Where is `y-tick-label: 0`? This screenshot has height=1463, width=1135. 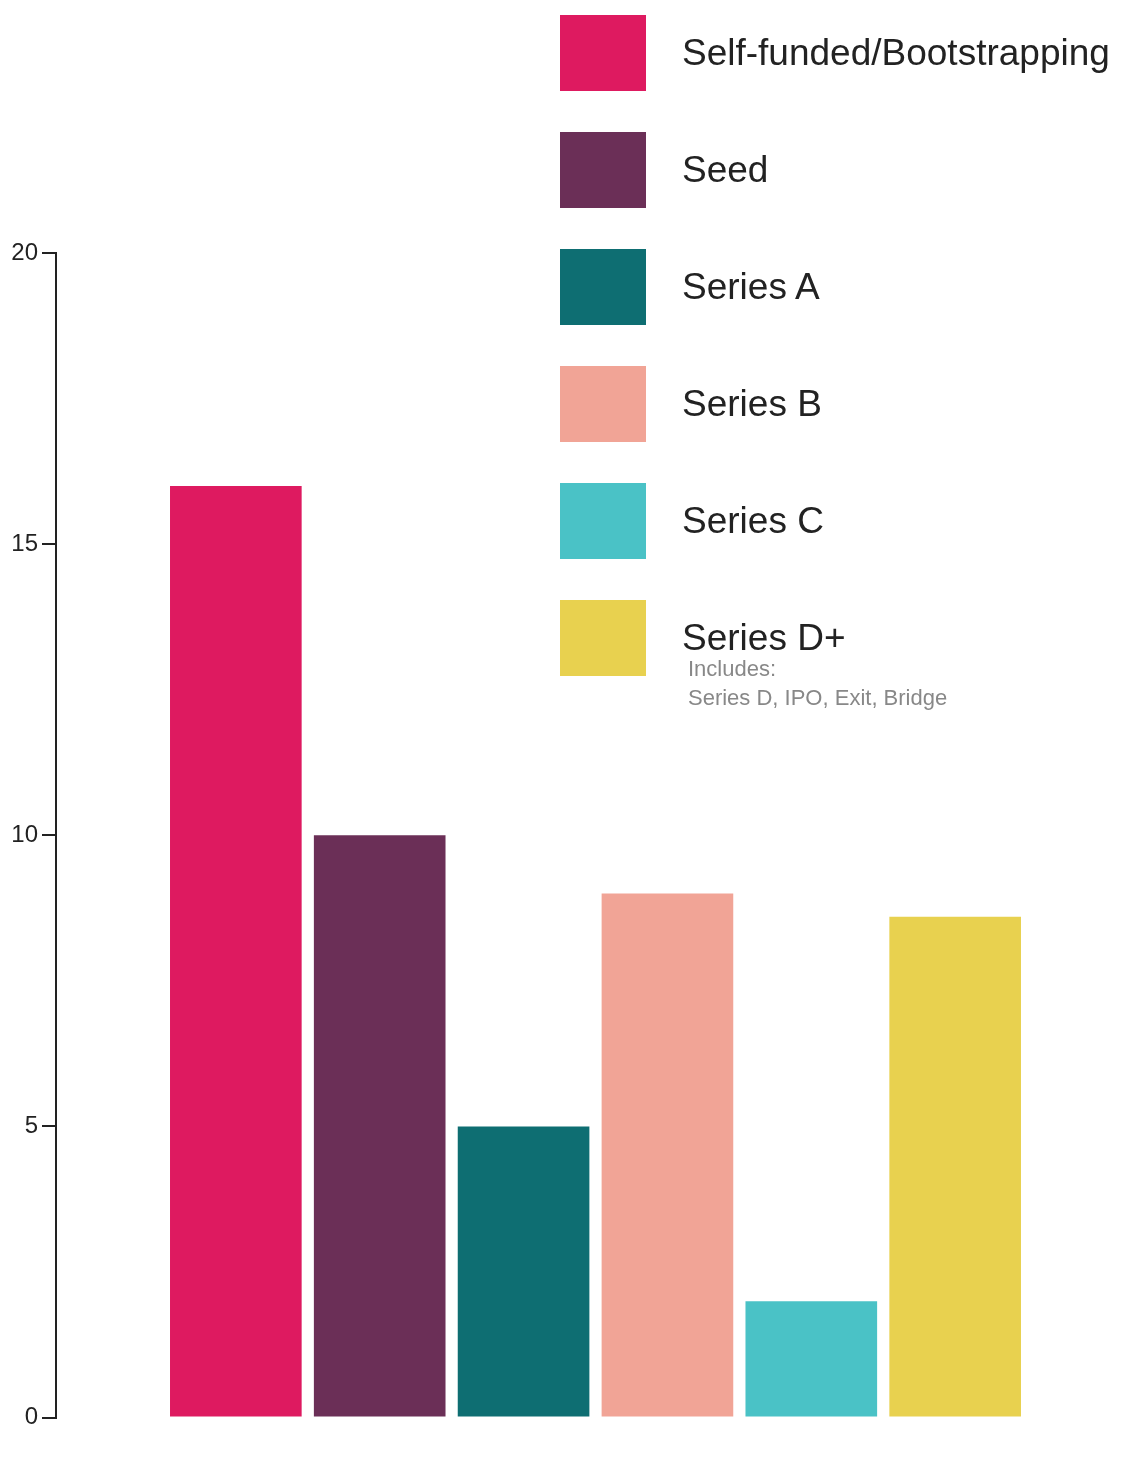
y-tick-label: 0 is located at coordinates (31, 1416).